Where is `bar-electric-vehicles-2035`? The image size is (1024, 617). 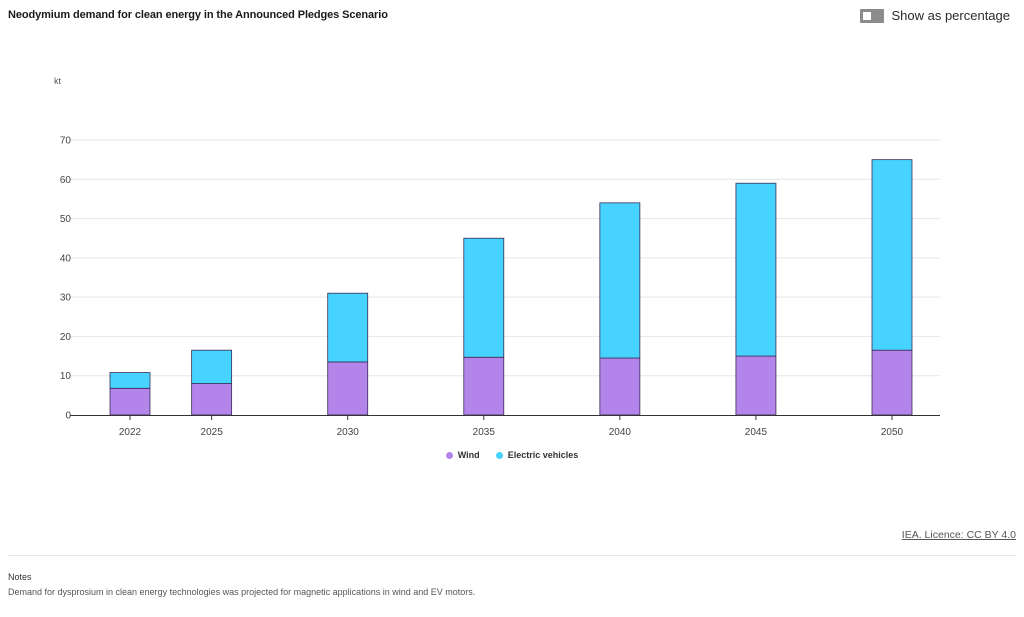
bar-electric-vehicles-2035 is located at coordinates (484, 297).